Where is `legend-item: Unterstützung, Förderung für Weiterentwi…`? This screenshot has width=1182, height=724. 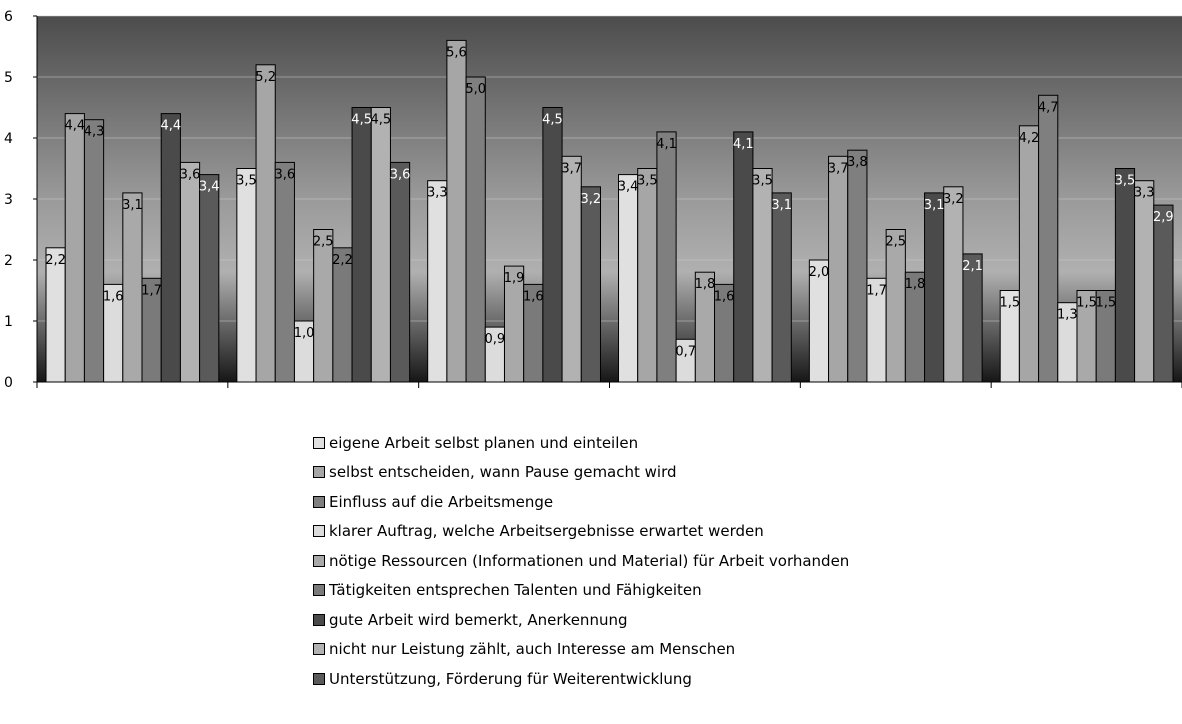
legend-item: Unterstützung, Förderung für Weiterentwi… is located at coordinates (581, 679).